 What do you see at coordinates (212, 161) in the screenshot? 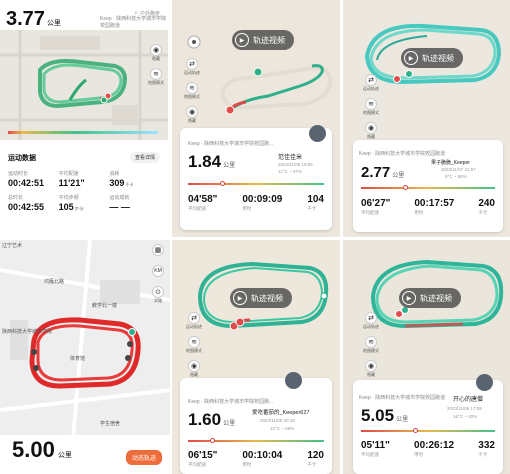
I see `distance-value: 1.84 公里` at bounding box center [212, 161].